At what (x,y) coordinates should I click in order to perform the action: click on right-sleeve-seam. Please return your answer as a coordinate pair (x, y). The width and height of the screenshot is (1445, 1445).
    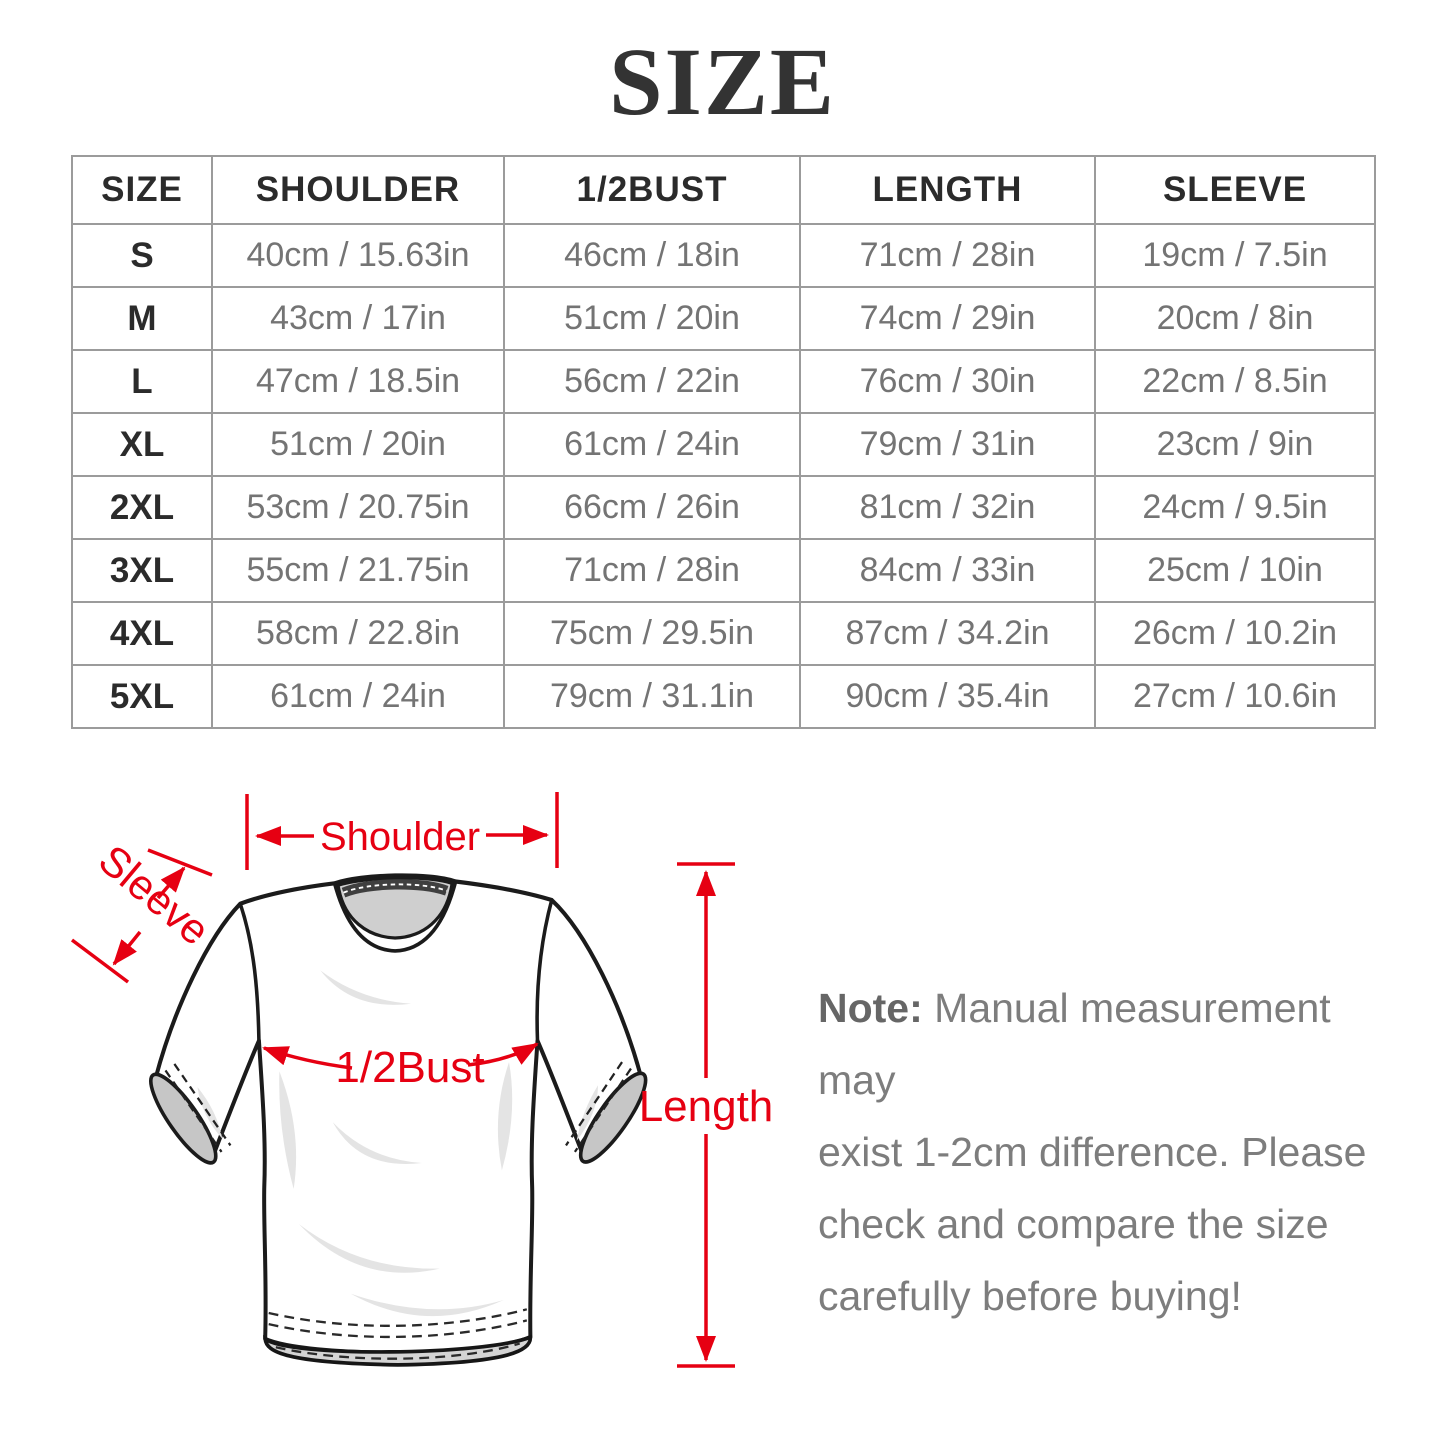
    Looking at the image, I should click on (544, 970).